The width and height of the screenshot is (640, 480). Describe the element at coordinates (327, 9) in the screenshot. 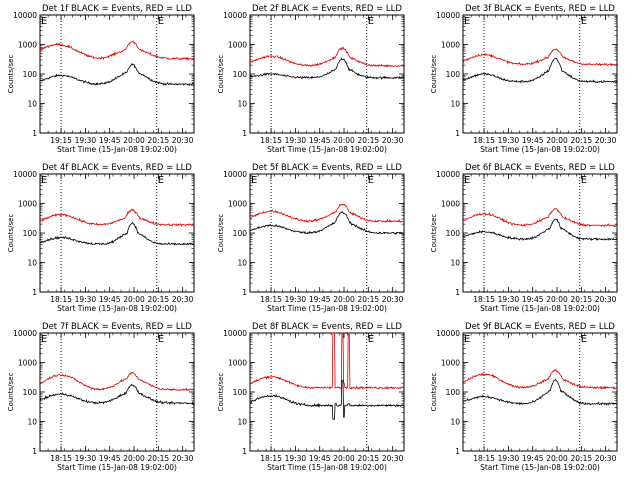

I see `panel-title: Det 2f BLACK = Events, RED = LLD` at that location.